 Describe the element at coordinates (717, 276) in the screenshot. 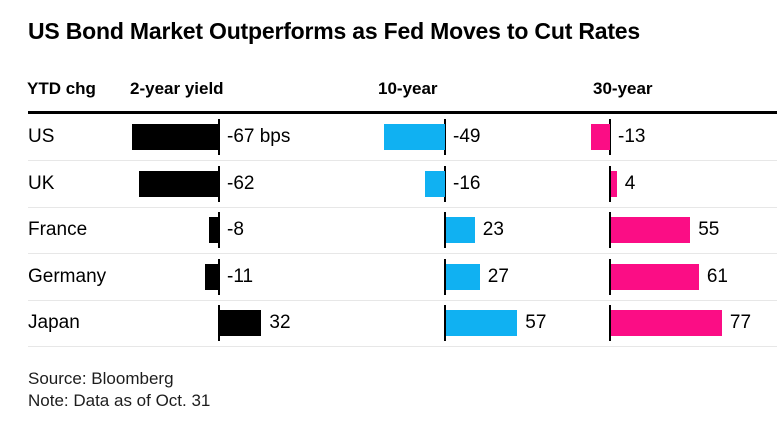

I see `30yr-value-label: 61` at that location.